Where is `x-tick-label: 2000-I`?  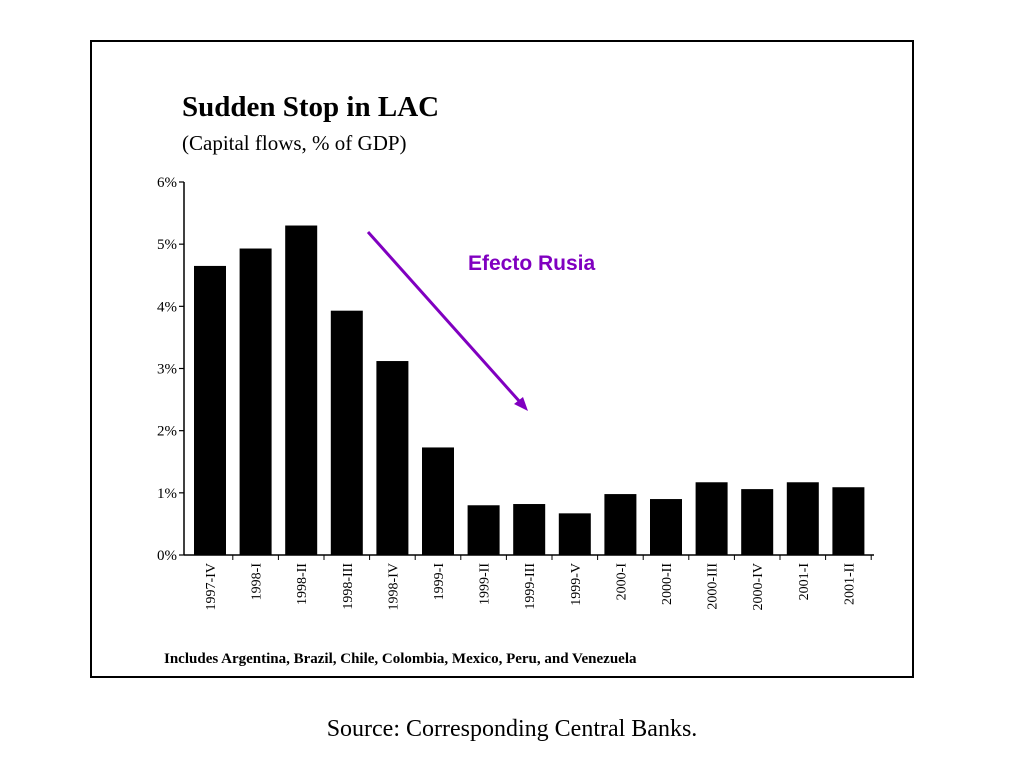
x-tick-label: 2000-I is located at coordinates (621, 582).